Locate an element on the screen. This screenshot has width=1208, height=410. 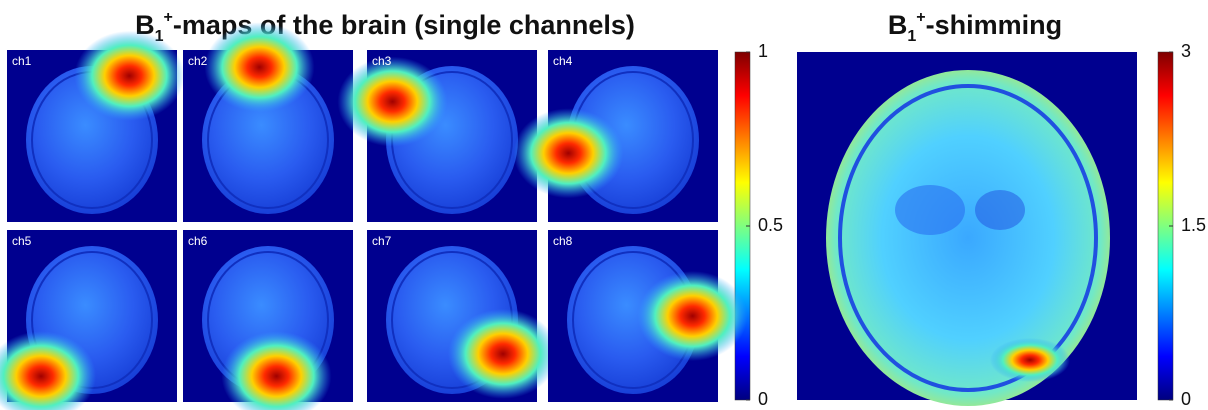
tick-label: 0.5 is located at coordinates (770, 225).